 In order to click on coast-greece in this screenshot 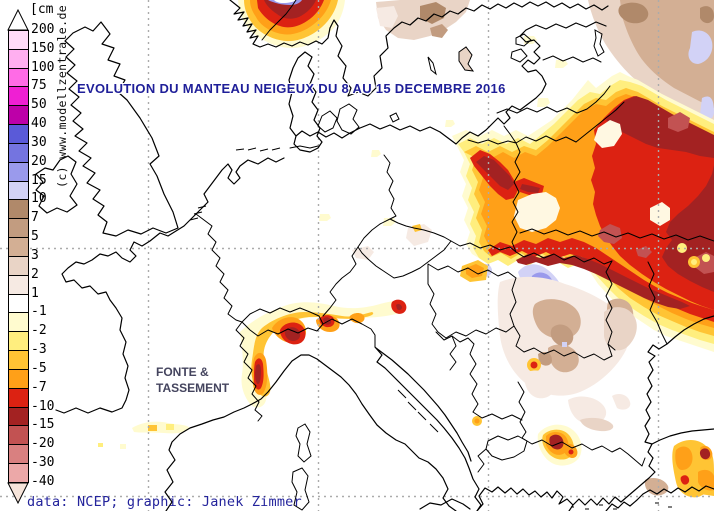, I will do `click(595, 469)`.